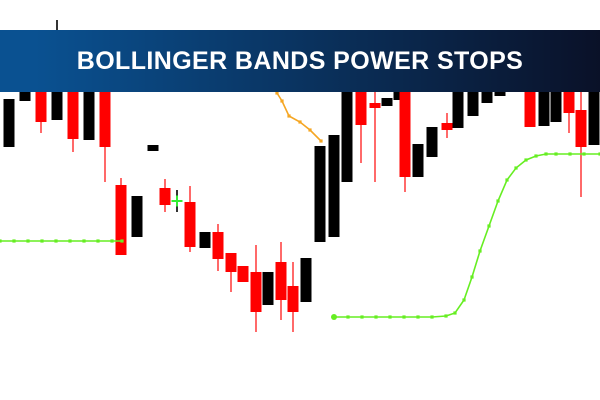 The width and height of the screenshot is (600, 400). I want to click on stop-markers, so click(254, 257).